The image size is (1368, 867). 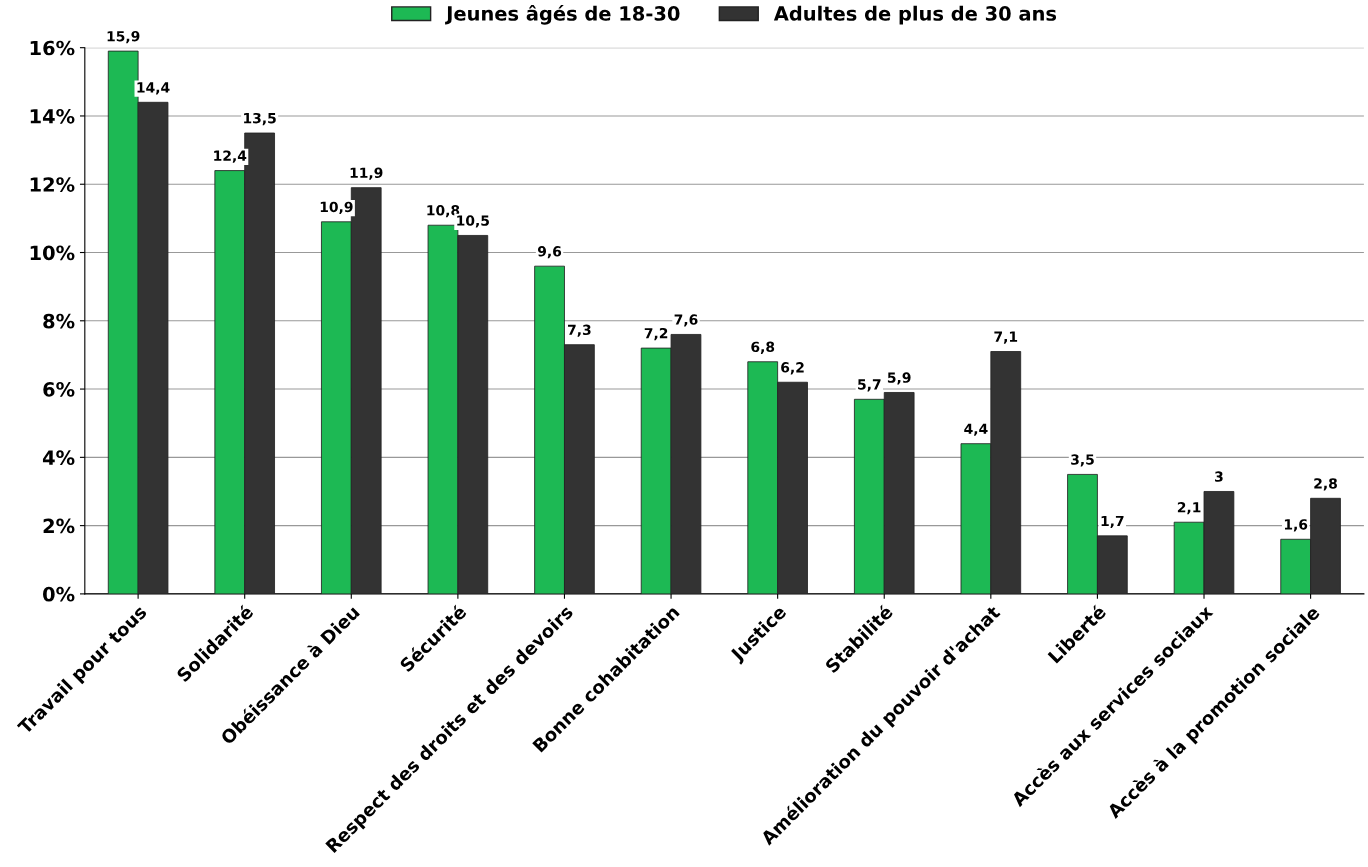 I want to click on data-label: 15,9, so click(x=123, y=37).